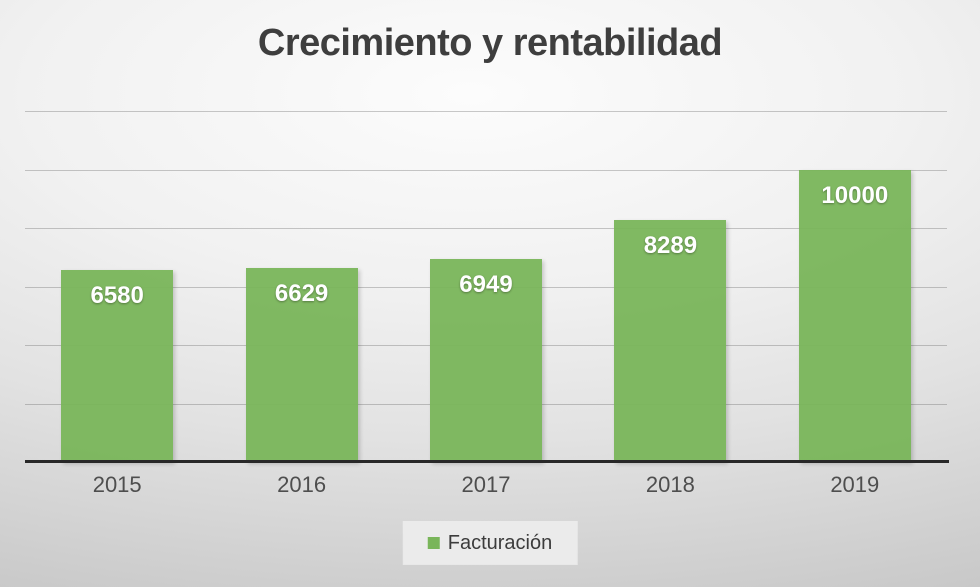 Image resolution: width=980 pixels, height=587 pixels. Describe the element at coordinates (670, 245) in the screenshot. I see `bar-data-label: 8289` at that location.